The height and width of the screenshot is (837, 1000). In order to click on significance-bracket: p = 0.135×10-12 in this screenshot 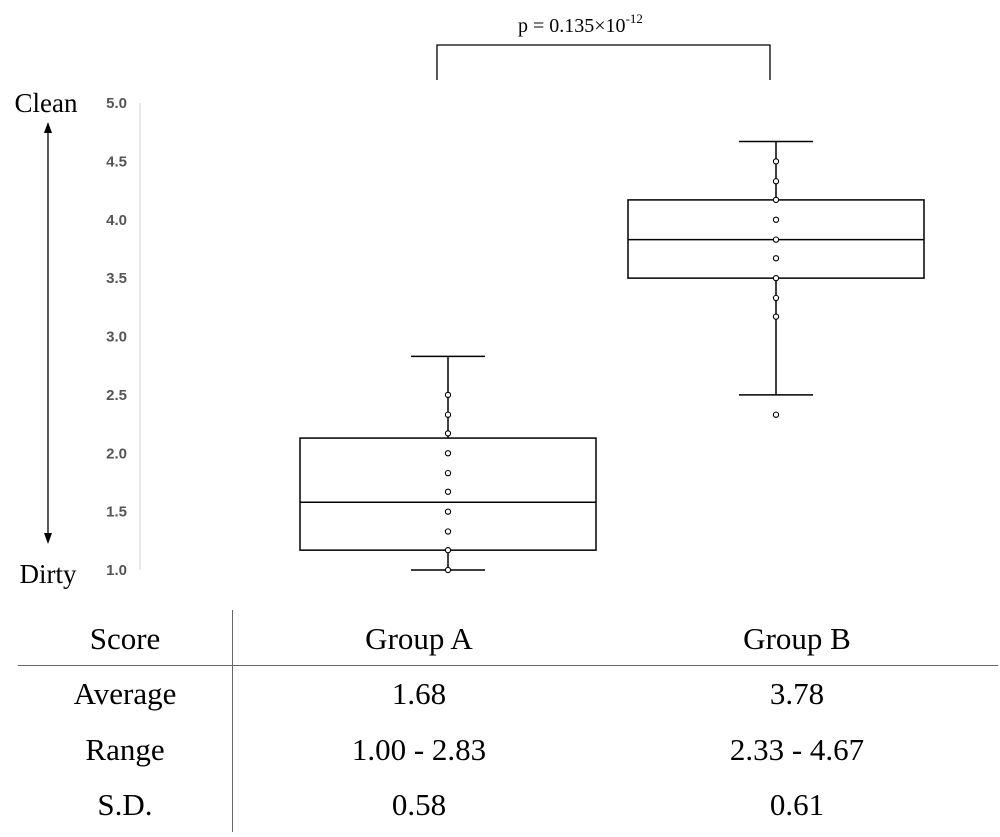, I will do `click(603, 45)`.